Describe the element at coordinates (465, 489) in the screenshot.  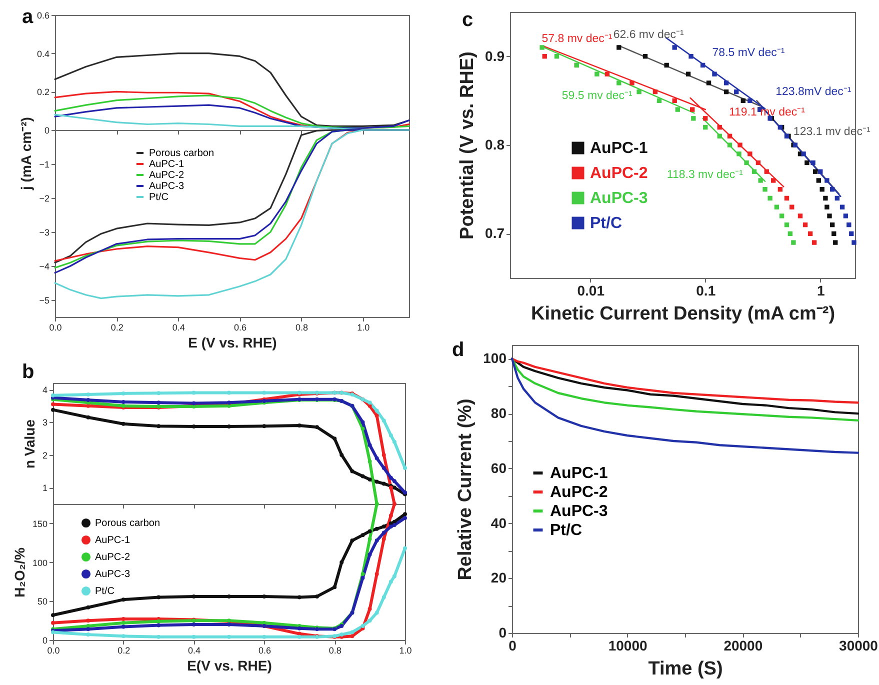
I see `y-axis-title: Relative Current (%)` at that location.